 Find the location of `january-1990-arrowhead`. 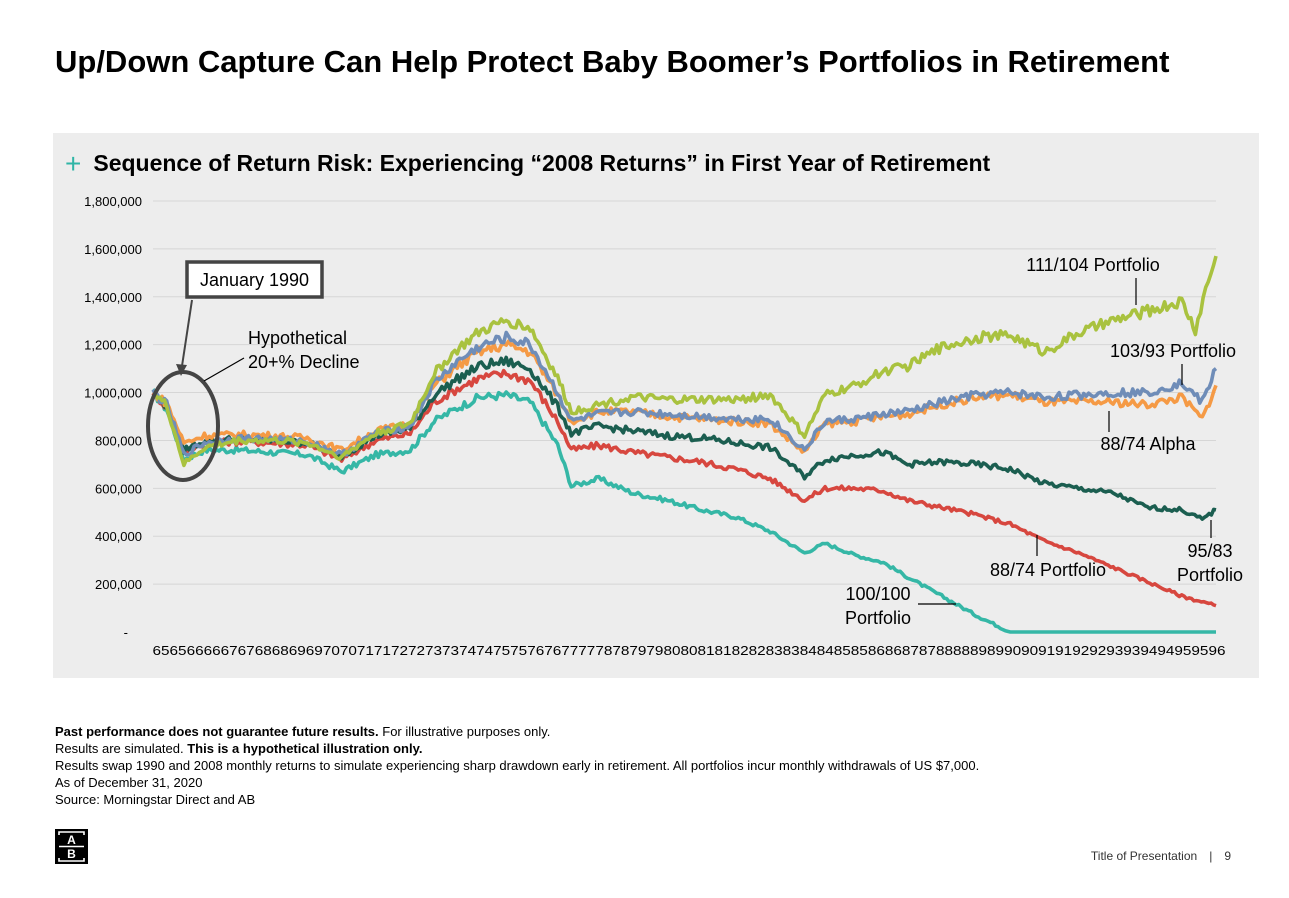

january-1990-arrowhead is located at coordinates (181, 370).